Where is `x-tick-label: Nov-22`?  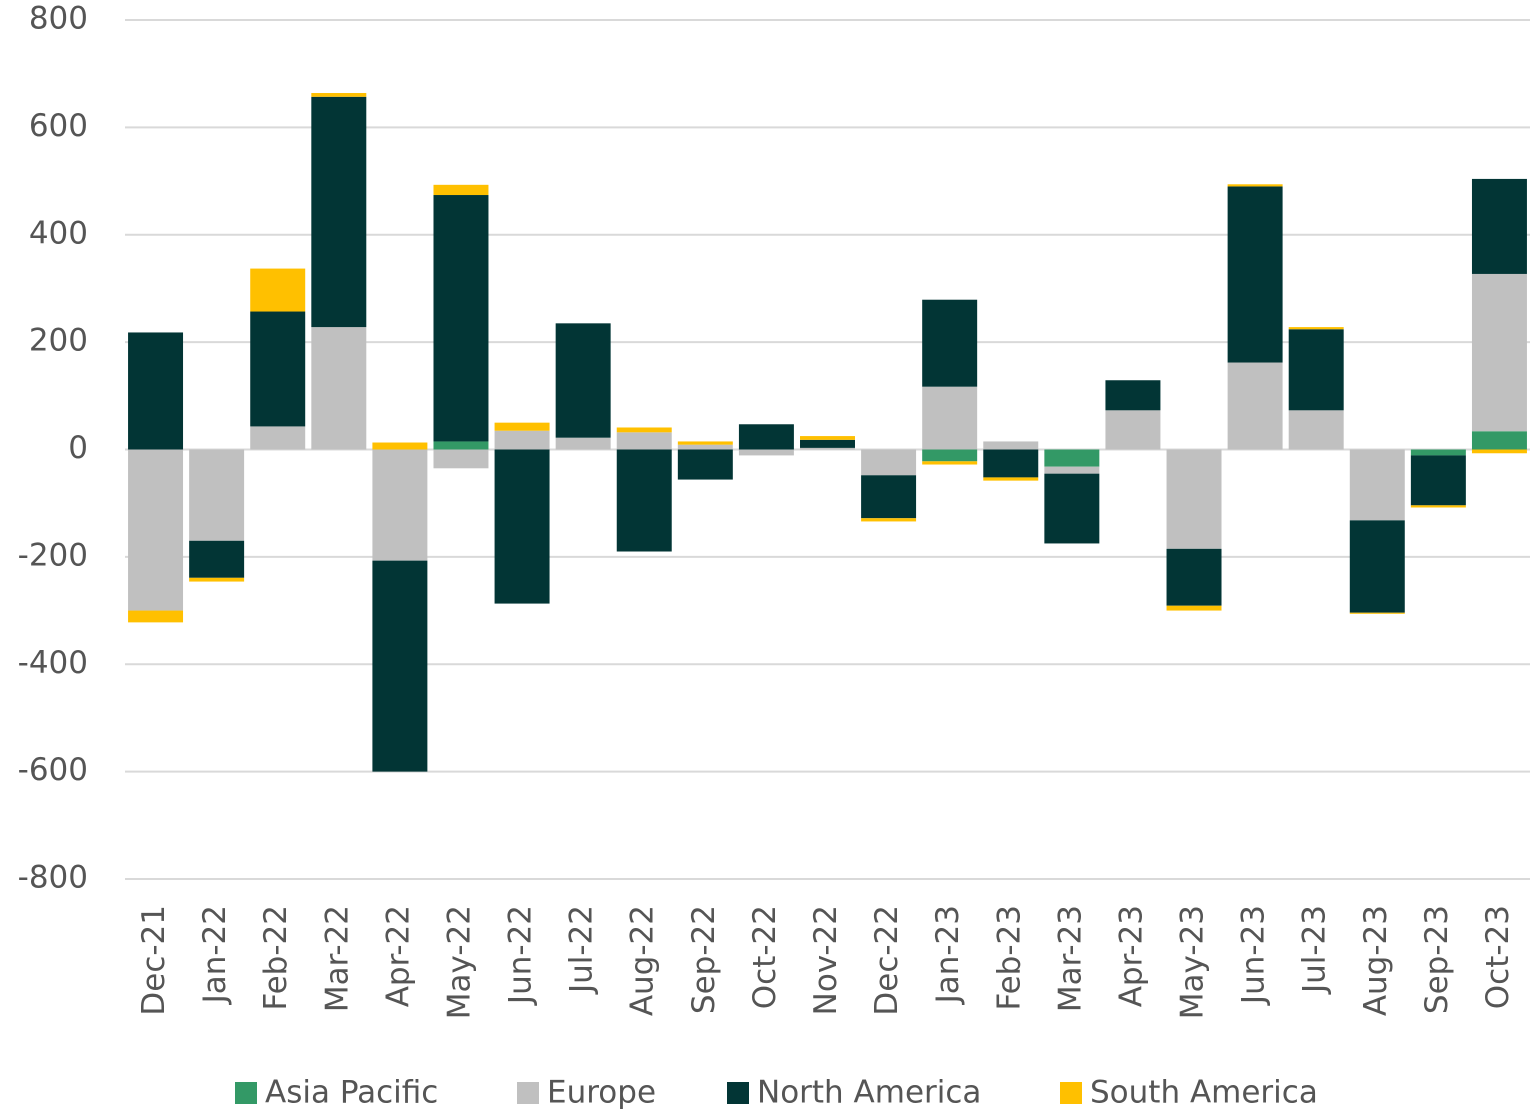
x-tick-label: Nov-22 is located at coordinates (826, 960).